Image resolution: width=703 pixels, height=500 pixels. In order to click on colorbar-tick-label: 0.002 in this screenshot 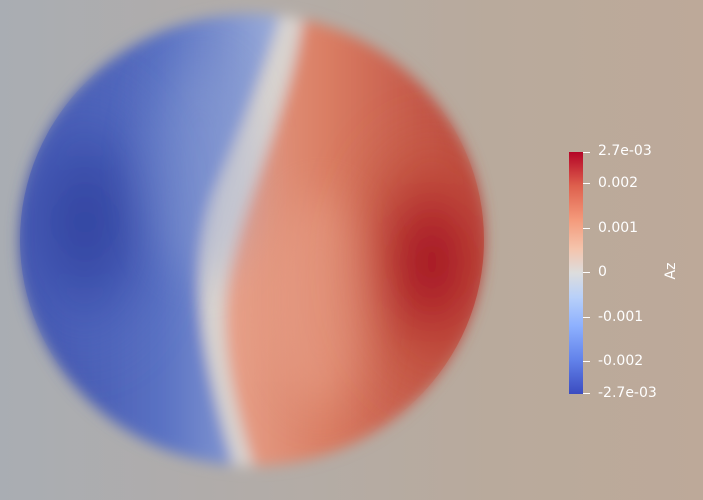, I will do `click(618, 183)`.